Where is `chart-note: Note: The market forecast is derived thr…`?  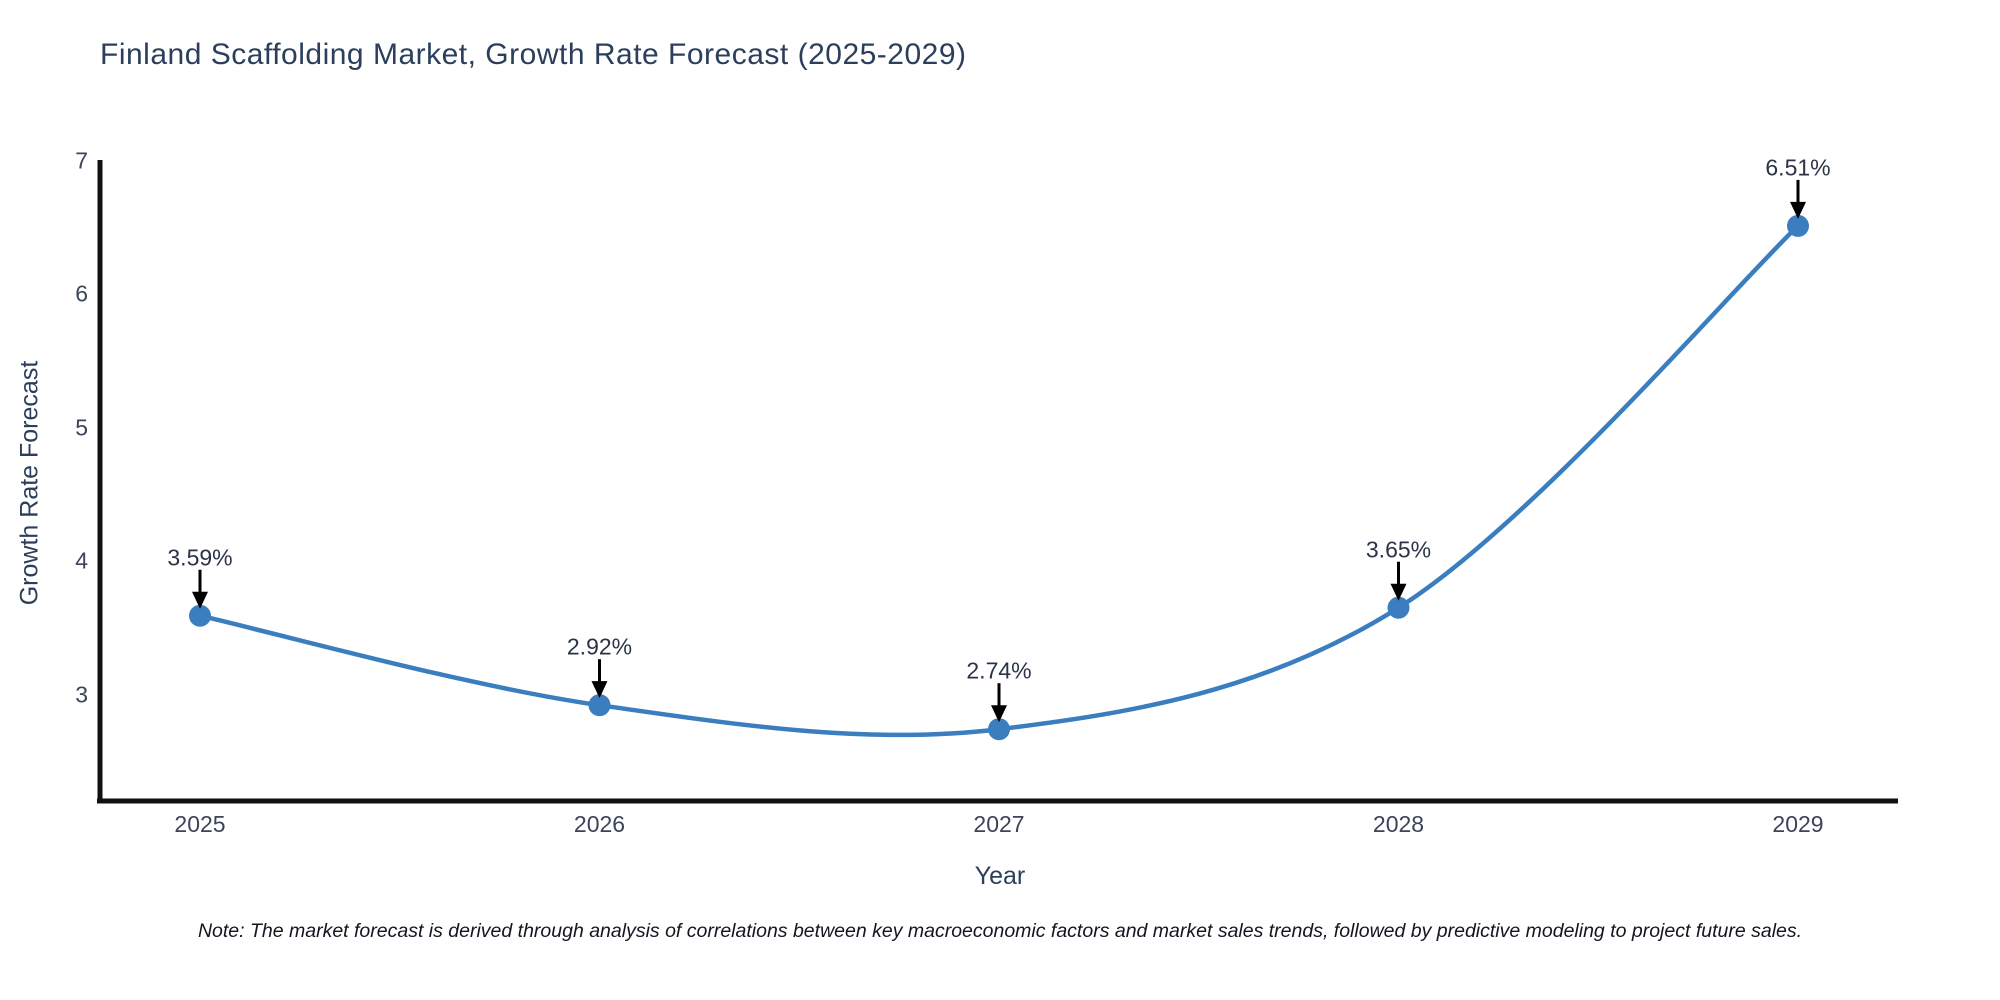 chart-note: Note: The market forecast is derived thr… is located at coordinates (1000, 931).